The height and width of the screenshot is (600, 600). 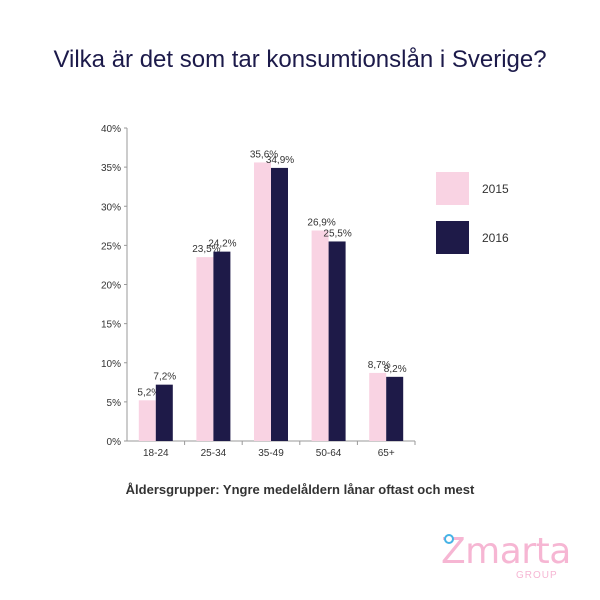 What do you see at coordinates (206, 249) in the screenshot?
I see `data-label: 23,5%` at bounding box center [206, 249].